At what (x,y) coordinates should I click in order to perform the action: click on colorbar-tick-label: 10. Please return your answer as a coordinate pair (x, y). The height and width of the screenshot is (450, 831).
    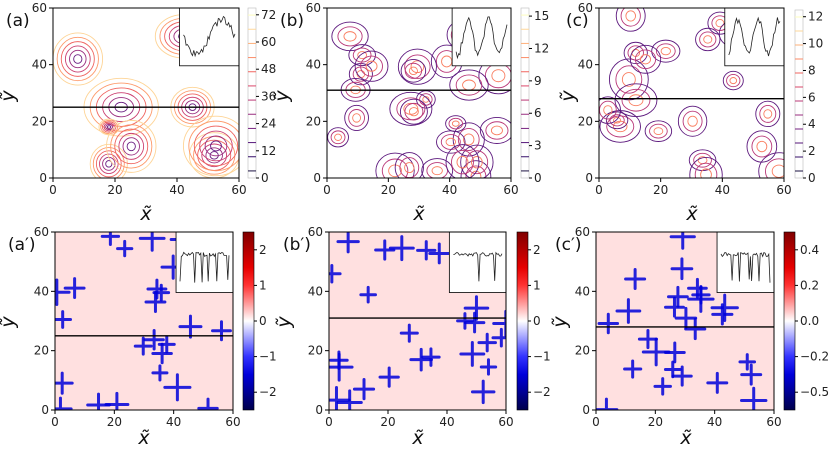
    Looking at the image, I should click on (815, 44).